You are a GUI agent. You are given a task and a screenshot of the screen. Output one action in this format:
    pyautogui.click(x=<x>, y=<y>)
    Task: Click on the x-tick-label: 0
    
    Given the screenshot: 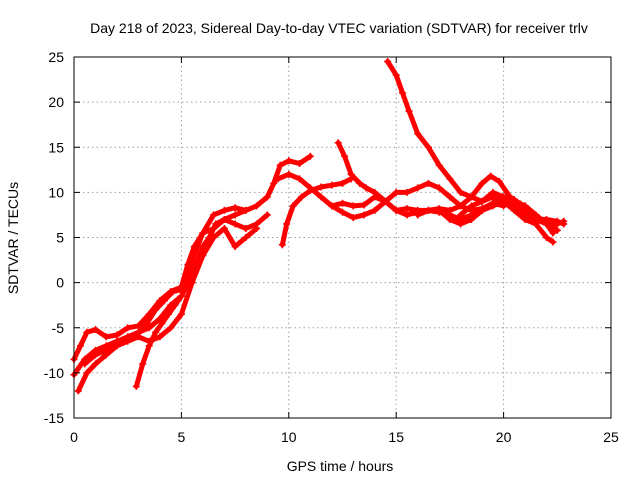 What is the action you would take?
    pyautogui.click(x=74, y=437)
    